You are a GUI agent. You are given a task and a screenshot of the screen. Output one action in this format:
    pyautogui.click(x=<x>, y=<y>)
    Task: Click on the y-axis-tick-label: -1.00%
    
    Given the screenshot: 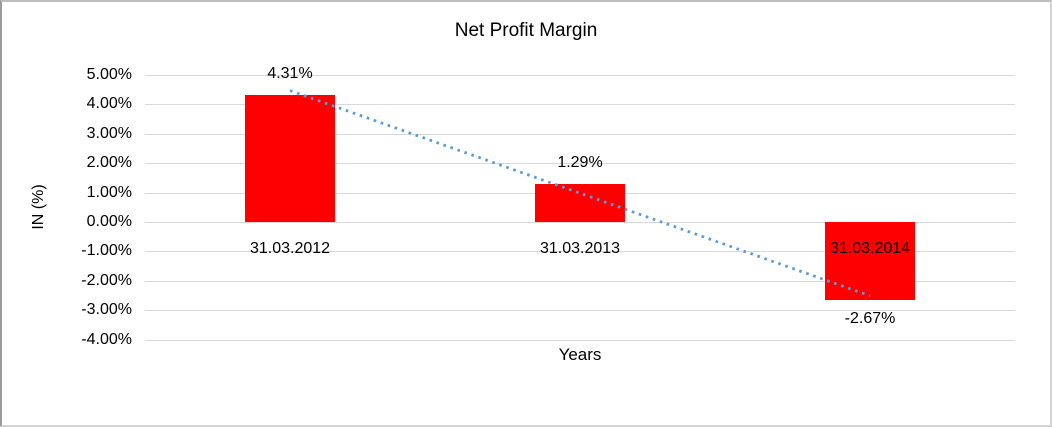 What is the action you would take?
    pyautogui.click(x=106, y=251)
    